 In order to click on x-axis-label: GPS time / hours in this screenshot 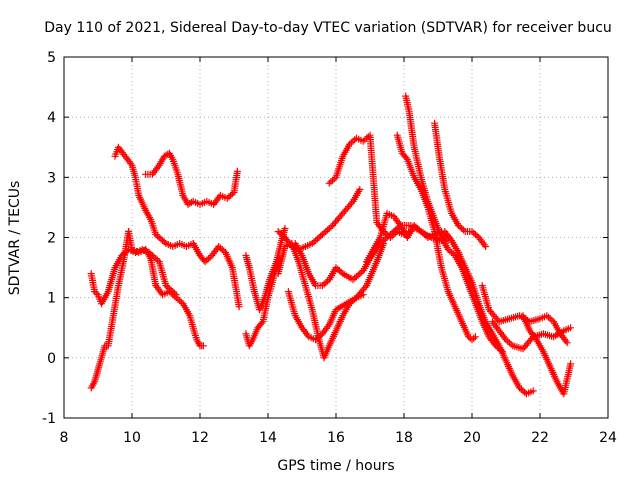, I will do `click(335, 466)`.